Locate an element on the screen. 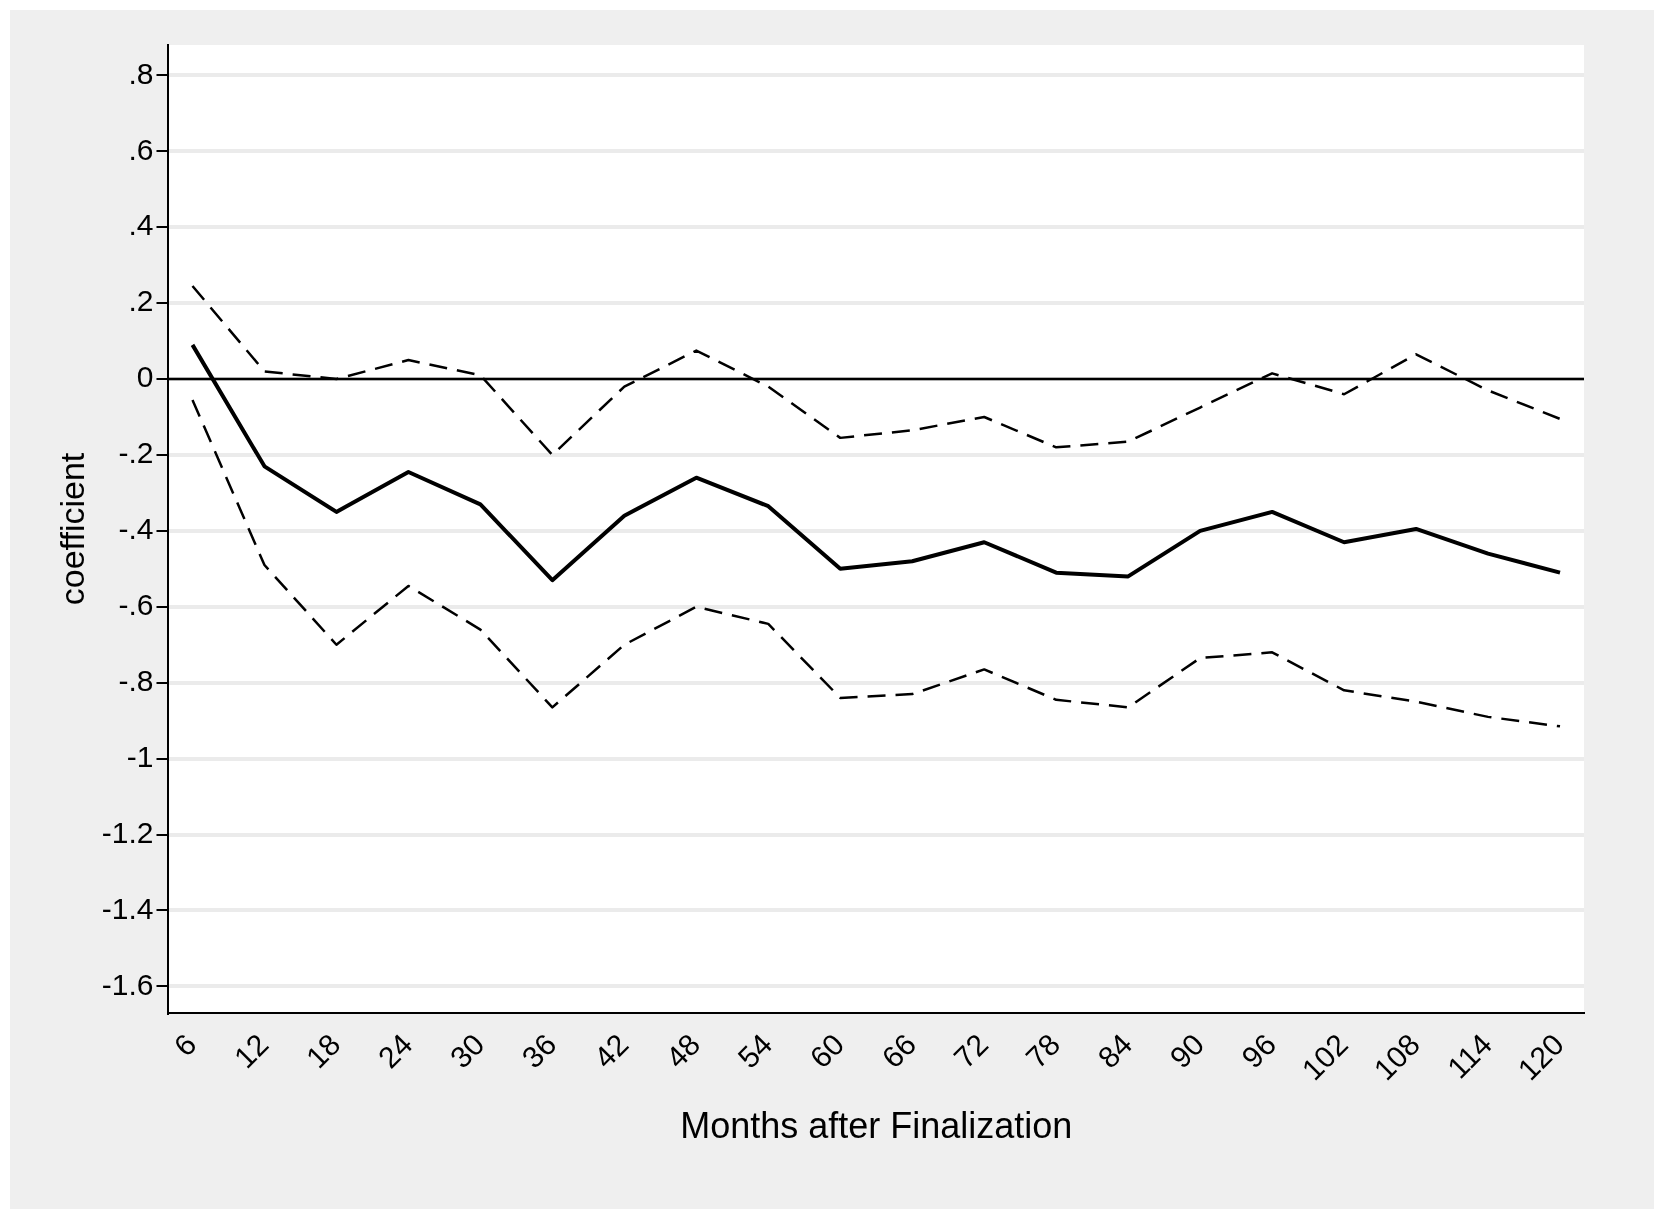  x-tick-label: 42 is located at coordinates (611, 1051).